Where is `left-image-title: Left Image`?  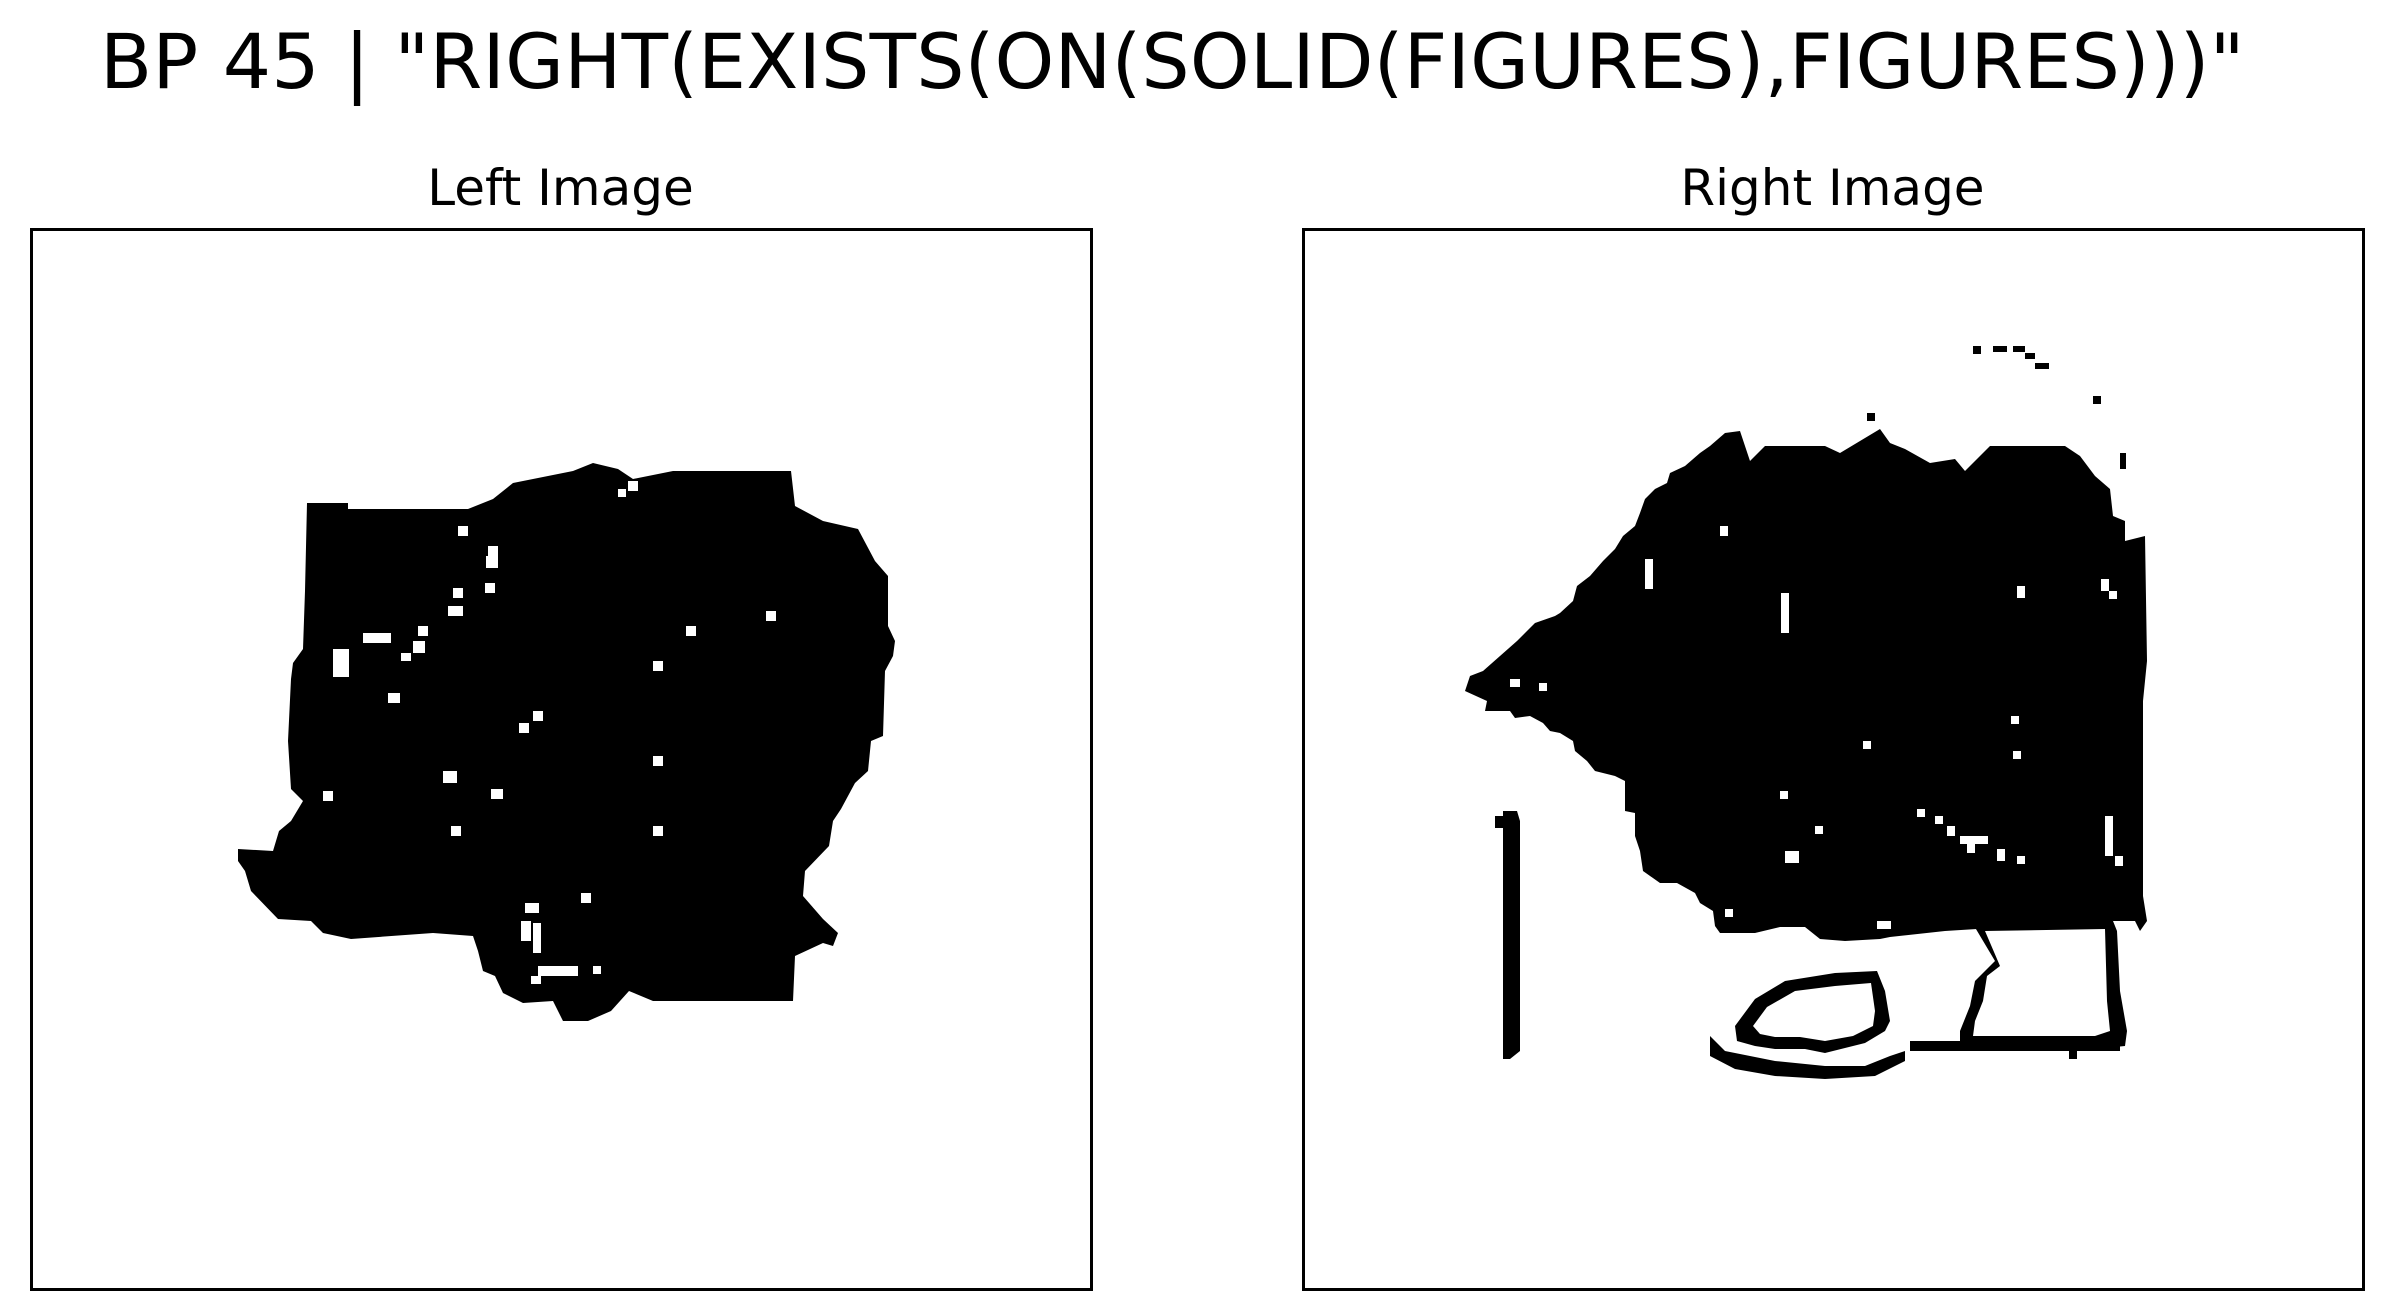 left-image-title: Left Image is located at coordinates (560, 188).